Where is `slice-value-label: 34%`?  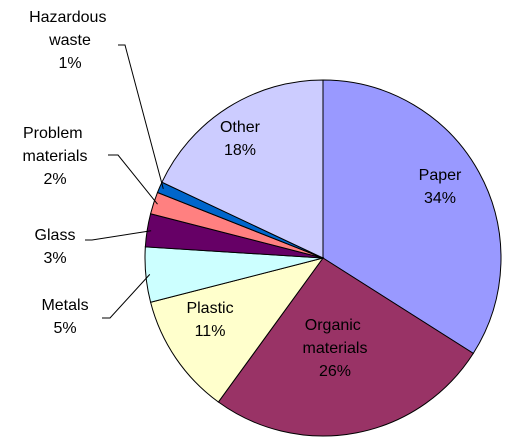
slice-value-label: 34% is located at coordinates (440, 198).